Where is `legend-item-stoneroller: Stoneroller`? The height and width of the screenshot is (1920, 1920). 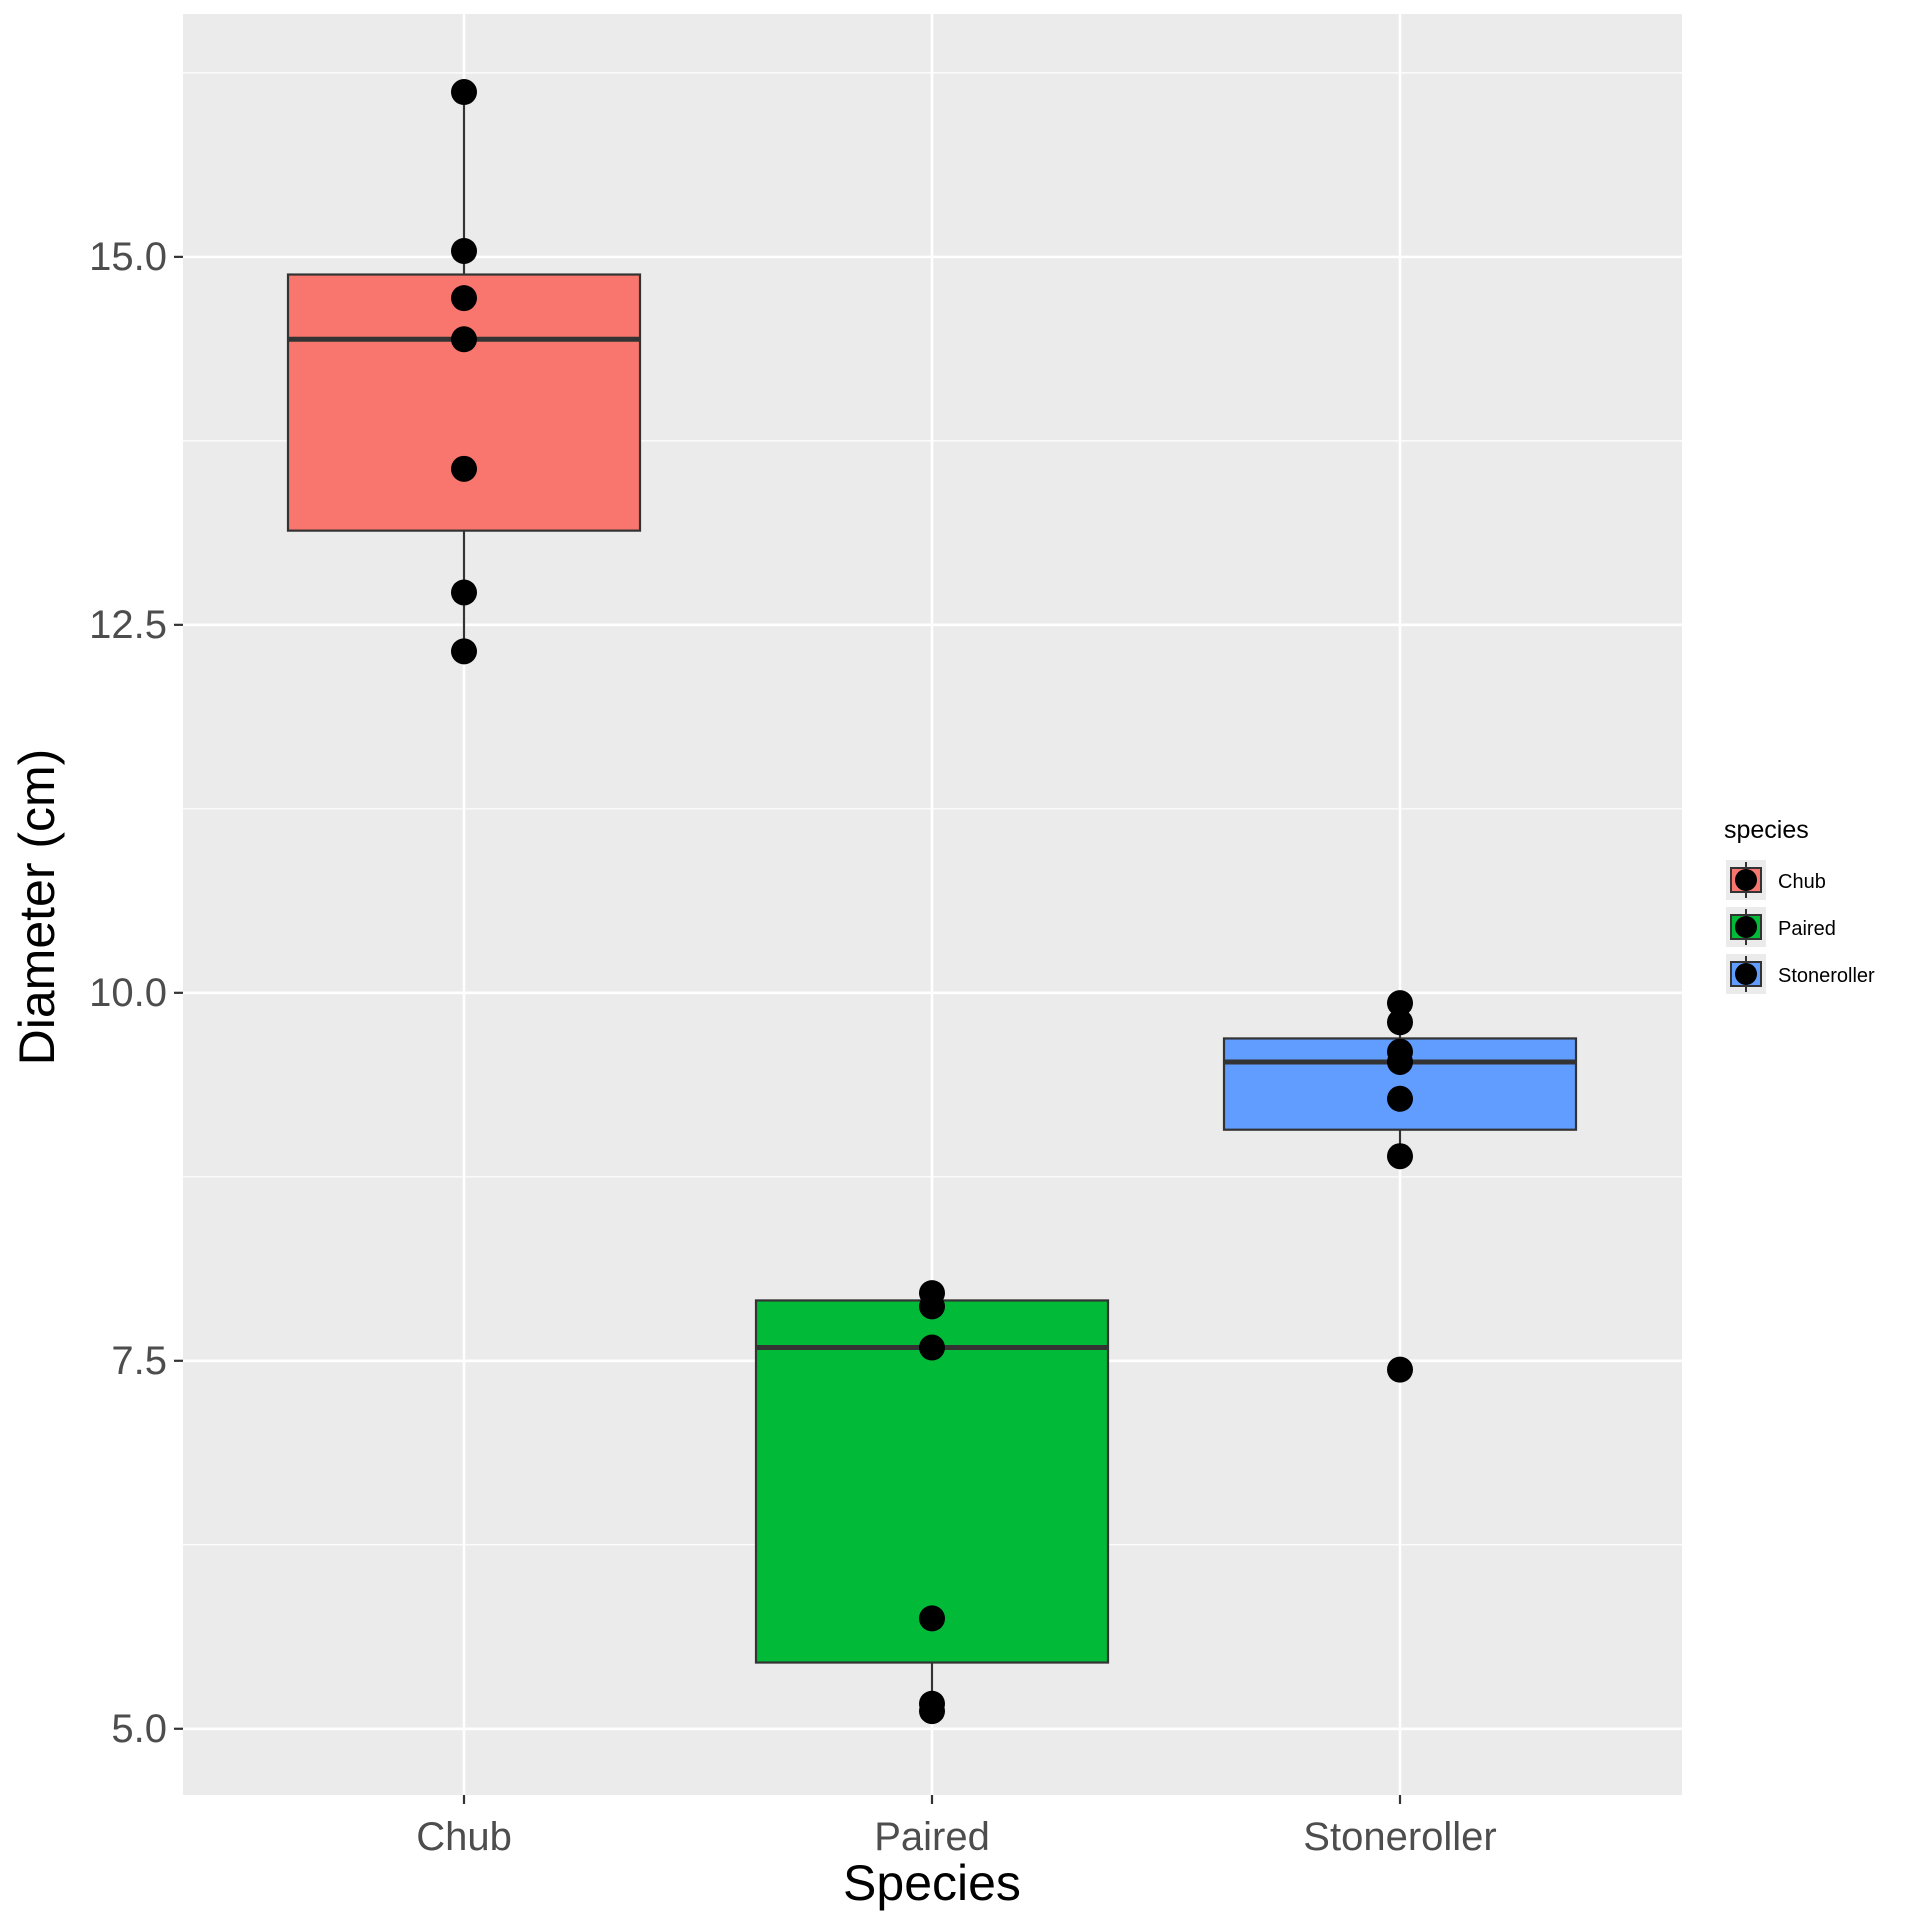 legend-item-stoneroller: Stoneroller is located at coordinates (1800, 974).